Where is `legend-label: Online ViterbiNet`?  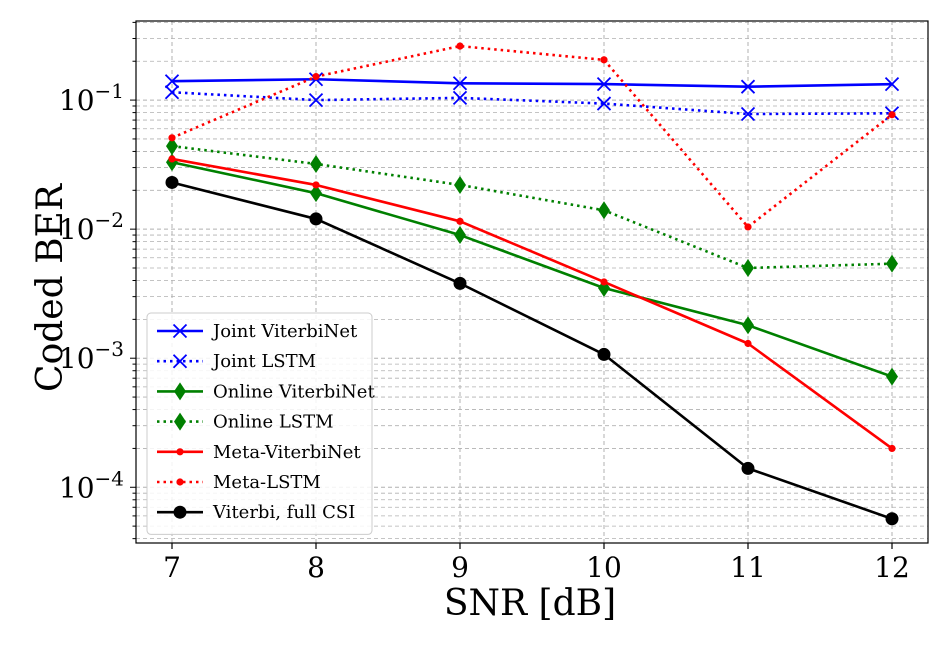
legend-label: Online ViterbiNet is located at coordinates (294, 391).